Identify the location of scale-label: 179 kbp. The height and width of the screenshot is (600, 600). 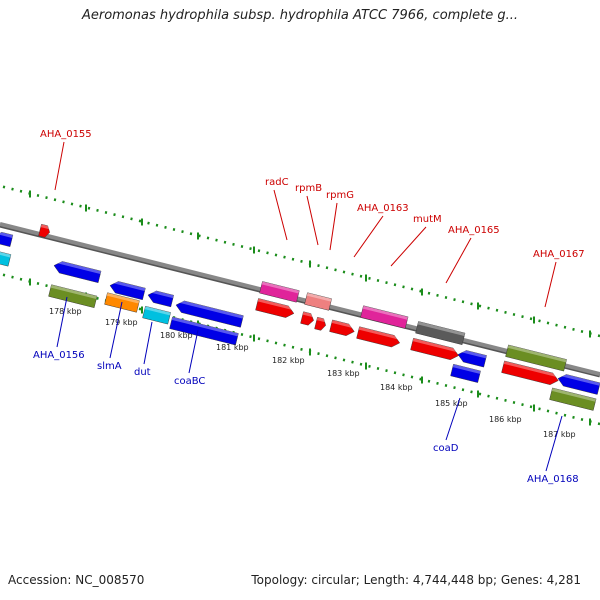
(121, 322).